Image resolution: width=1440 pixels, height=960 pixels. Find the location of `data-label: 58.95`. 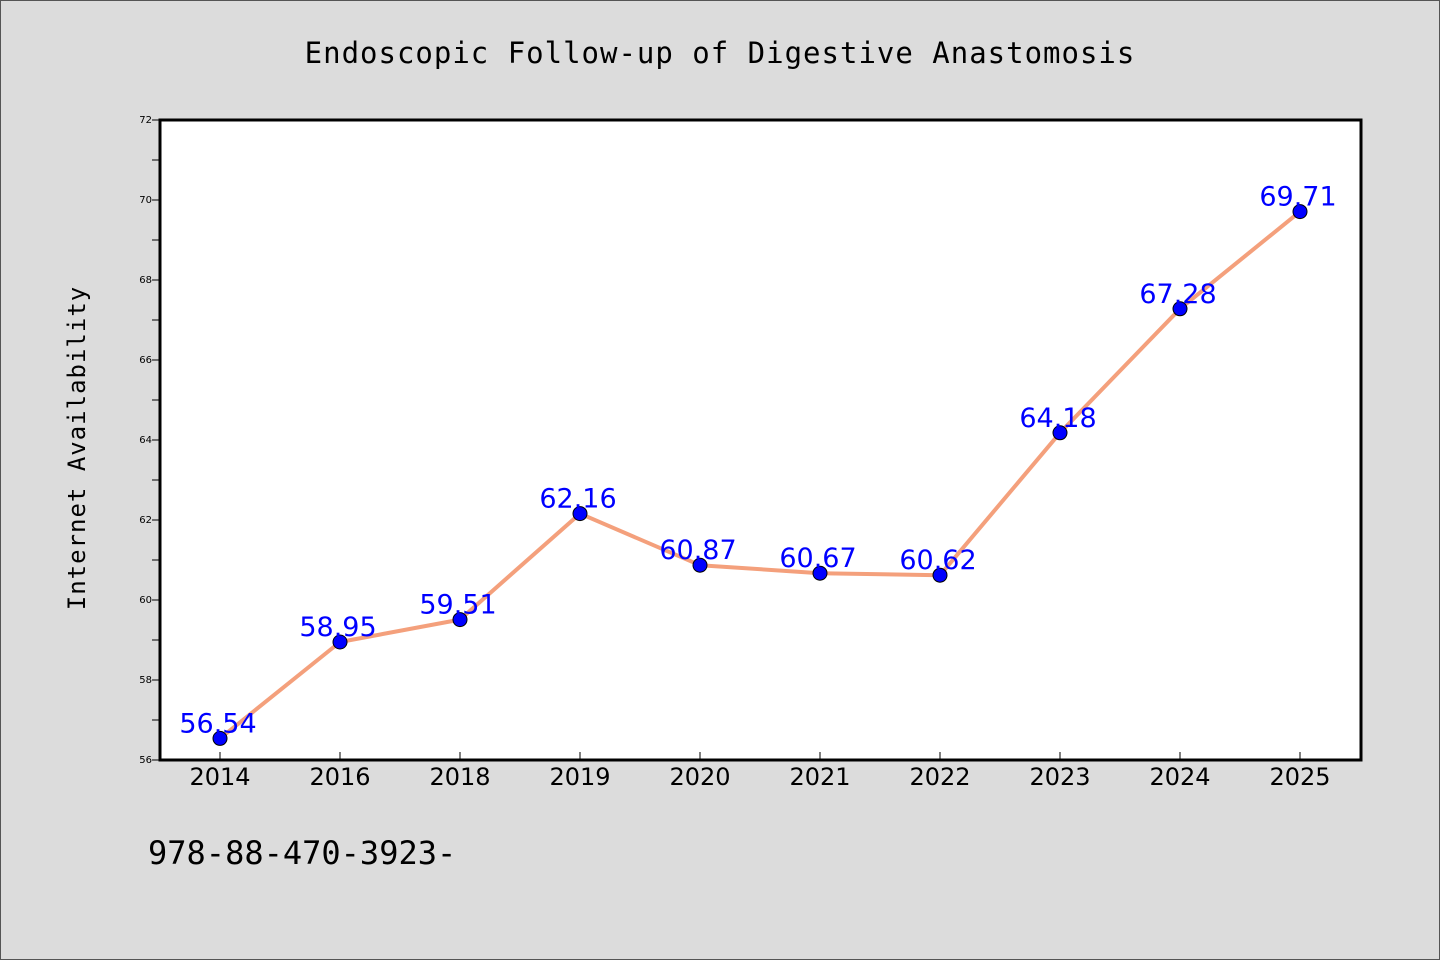

data-label: 58.95 is located at coordinates (337, 627).